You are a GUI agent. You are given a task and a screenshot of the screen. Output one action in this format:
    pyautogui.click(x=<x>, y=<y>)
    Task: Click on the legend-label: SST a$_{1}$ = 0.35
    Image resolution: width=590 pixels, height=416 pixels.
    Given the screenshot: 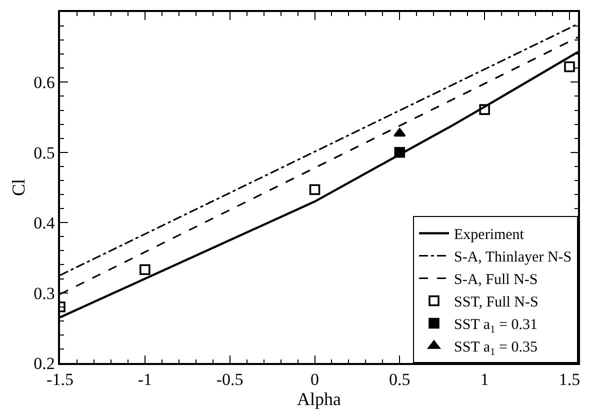 What is the action you would take?
    pyautogui.click(x=496, y=349)
    